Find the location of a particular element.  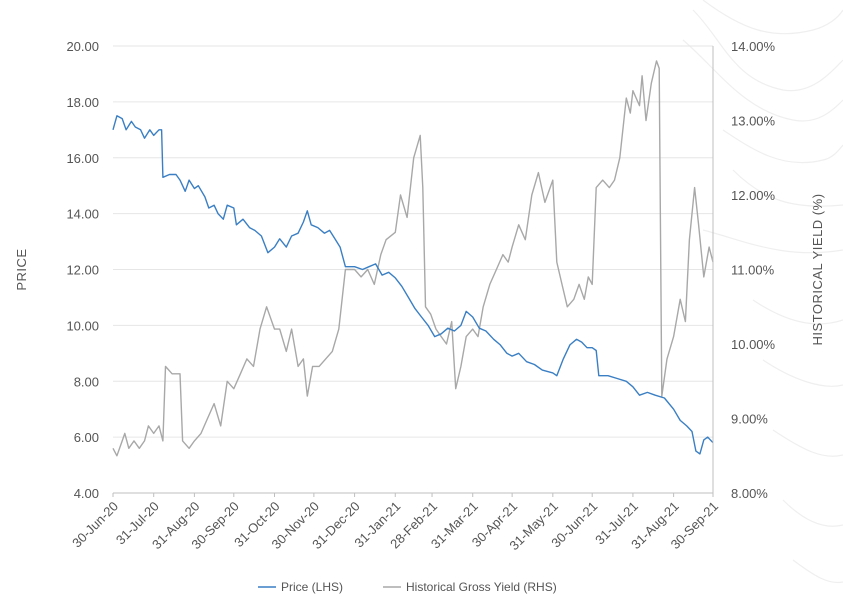

y-tick-left-label: 4.00 is located at coordinates (86, 493).